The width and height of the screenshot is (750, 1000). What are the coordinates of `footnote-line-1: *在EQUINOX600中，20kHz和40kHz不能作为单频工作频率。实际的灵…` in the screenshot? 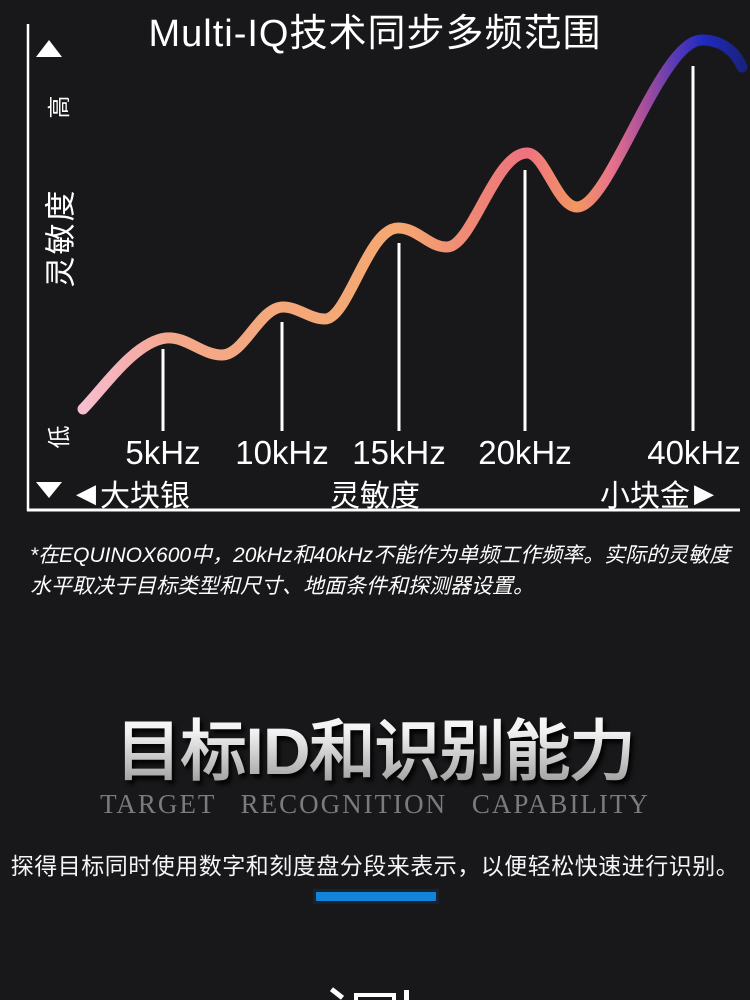 It's located at (380, 555).